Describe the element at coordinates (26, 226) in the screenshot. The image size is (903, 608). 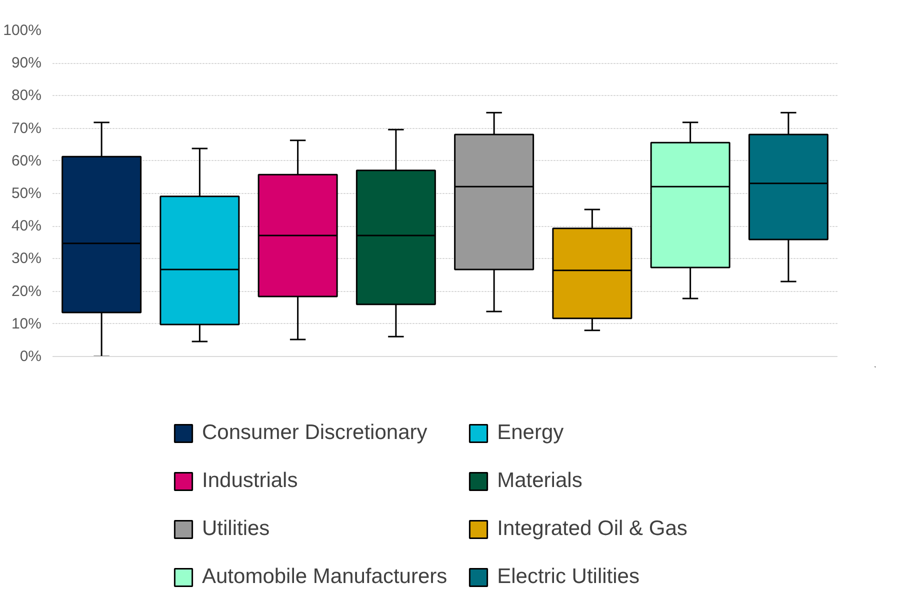
I see `y-tick-label: 40%` at that location.